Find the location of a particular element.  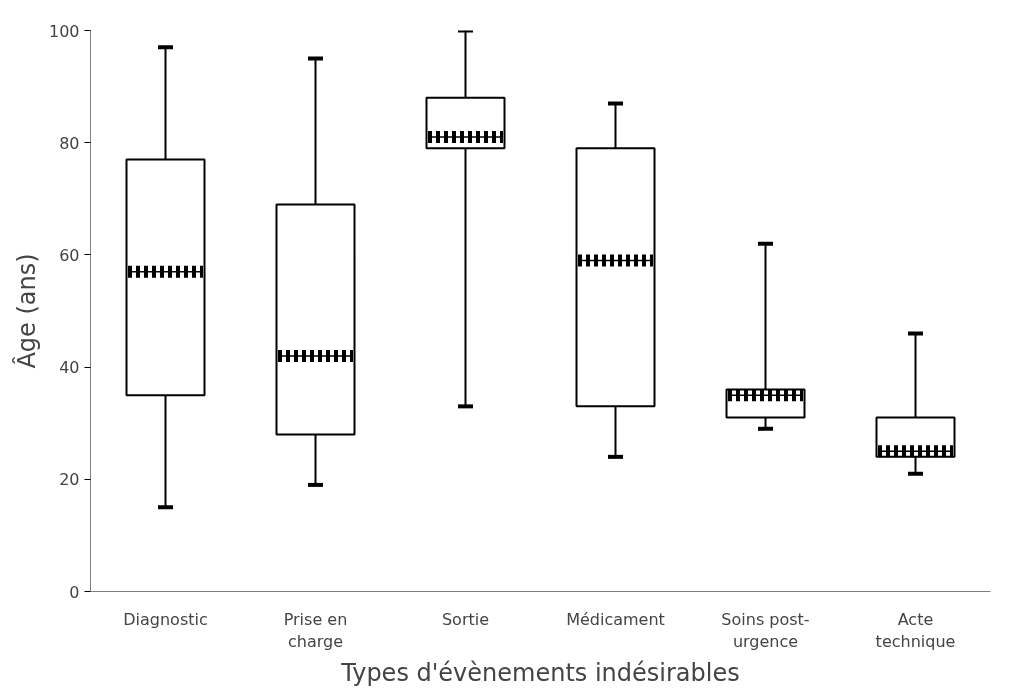

x-tick-label: Acte technique is located at coordinates (915, 630).